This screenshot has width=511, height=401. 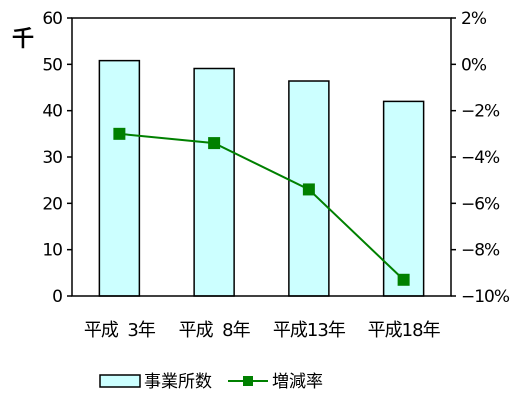 What do you see at coordinates (120, 381) in the screenshot?
I see `legend-bar-swatch` at bounding box center [120, 381].